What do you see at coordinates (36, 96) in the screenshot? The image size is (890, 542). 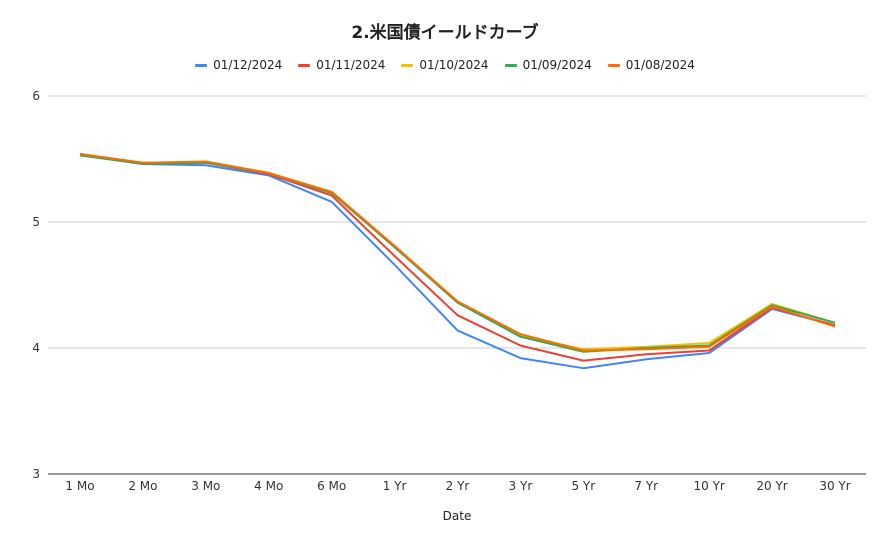 I see `y-tick-label: 6` at bounding box center [36, 96].